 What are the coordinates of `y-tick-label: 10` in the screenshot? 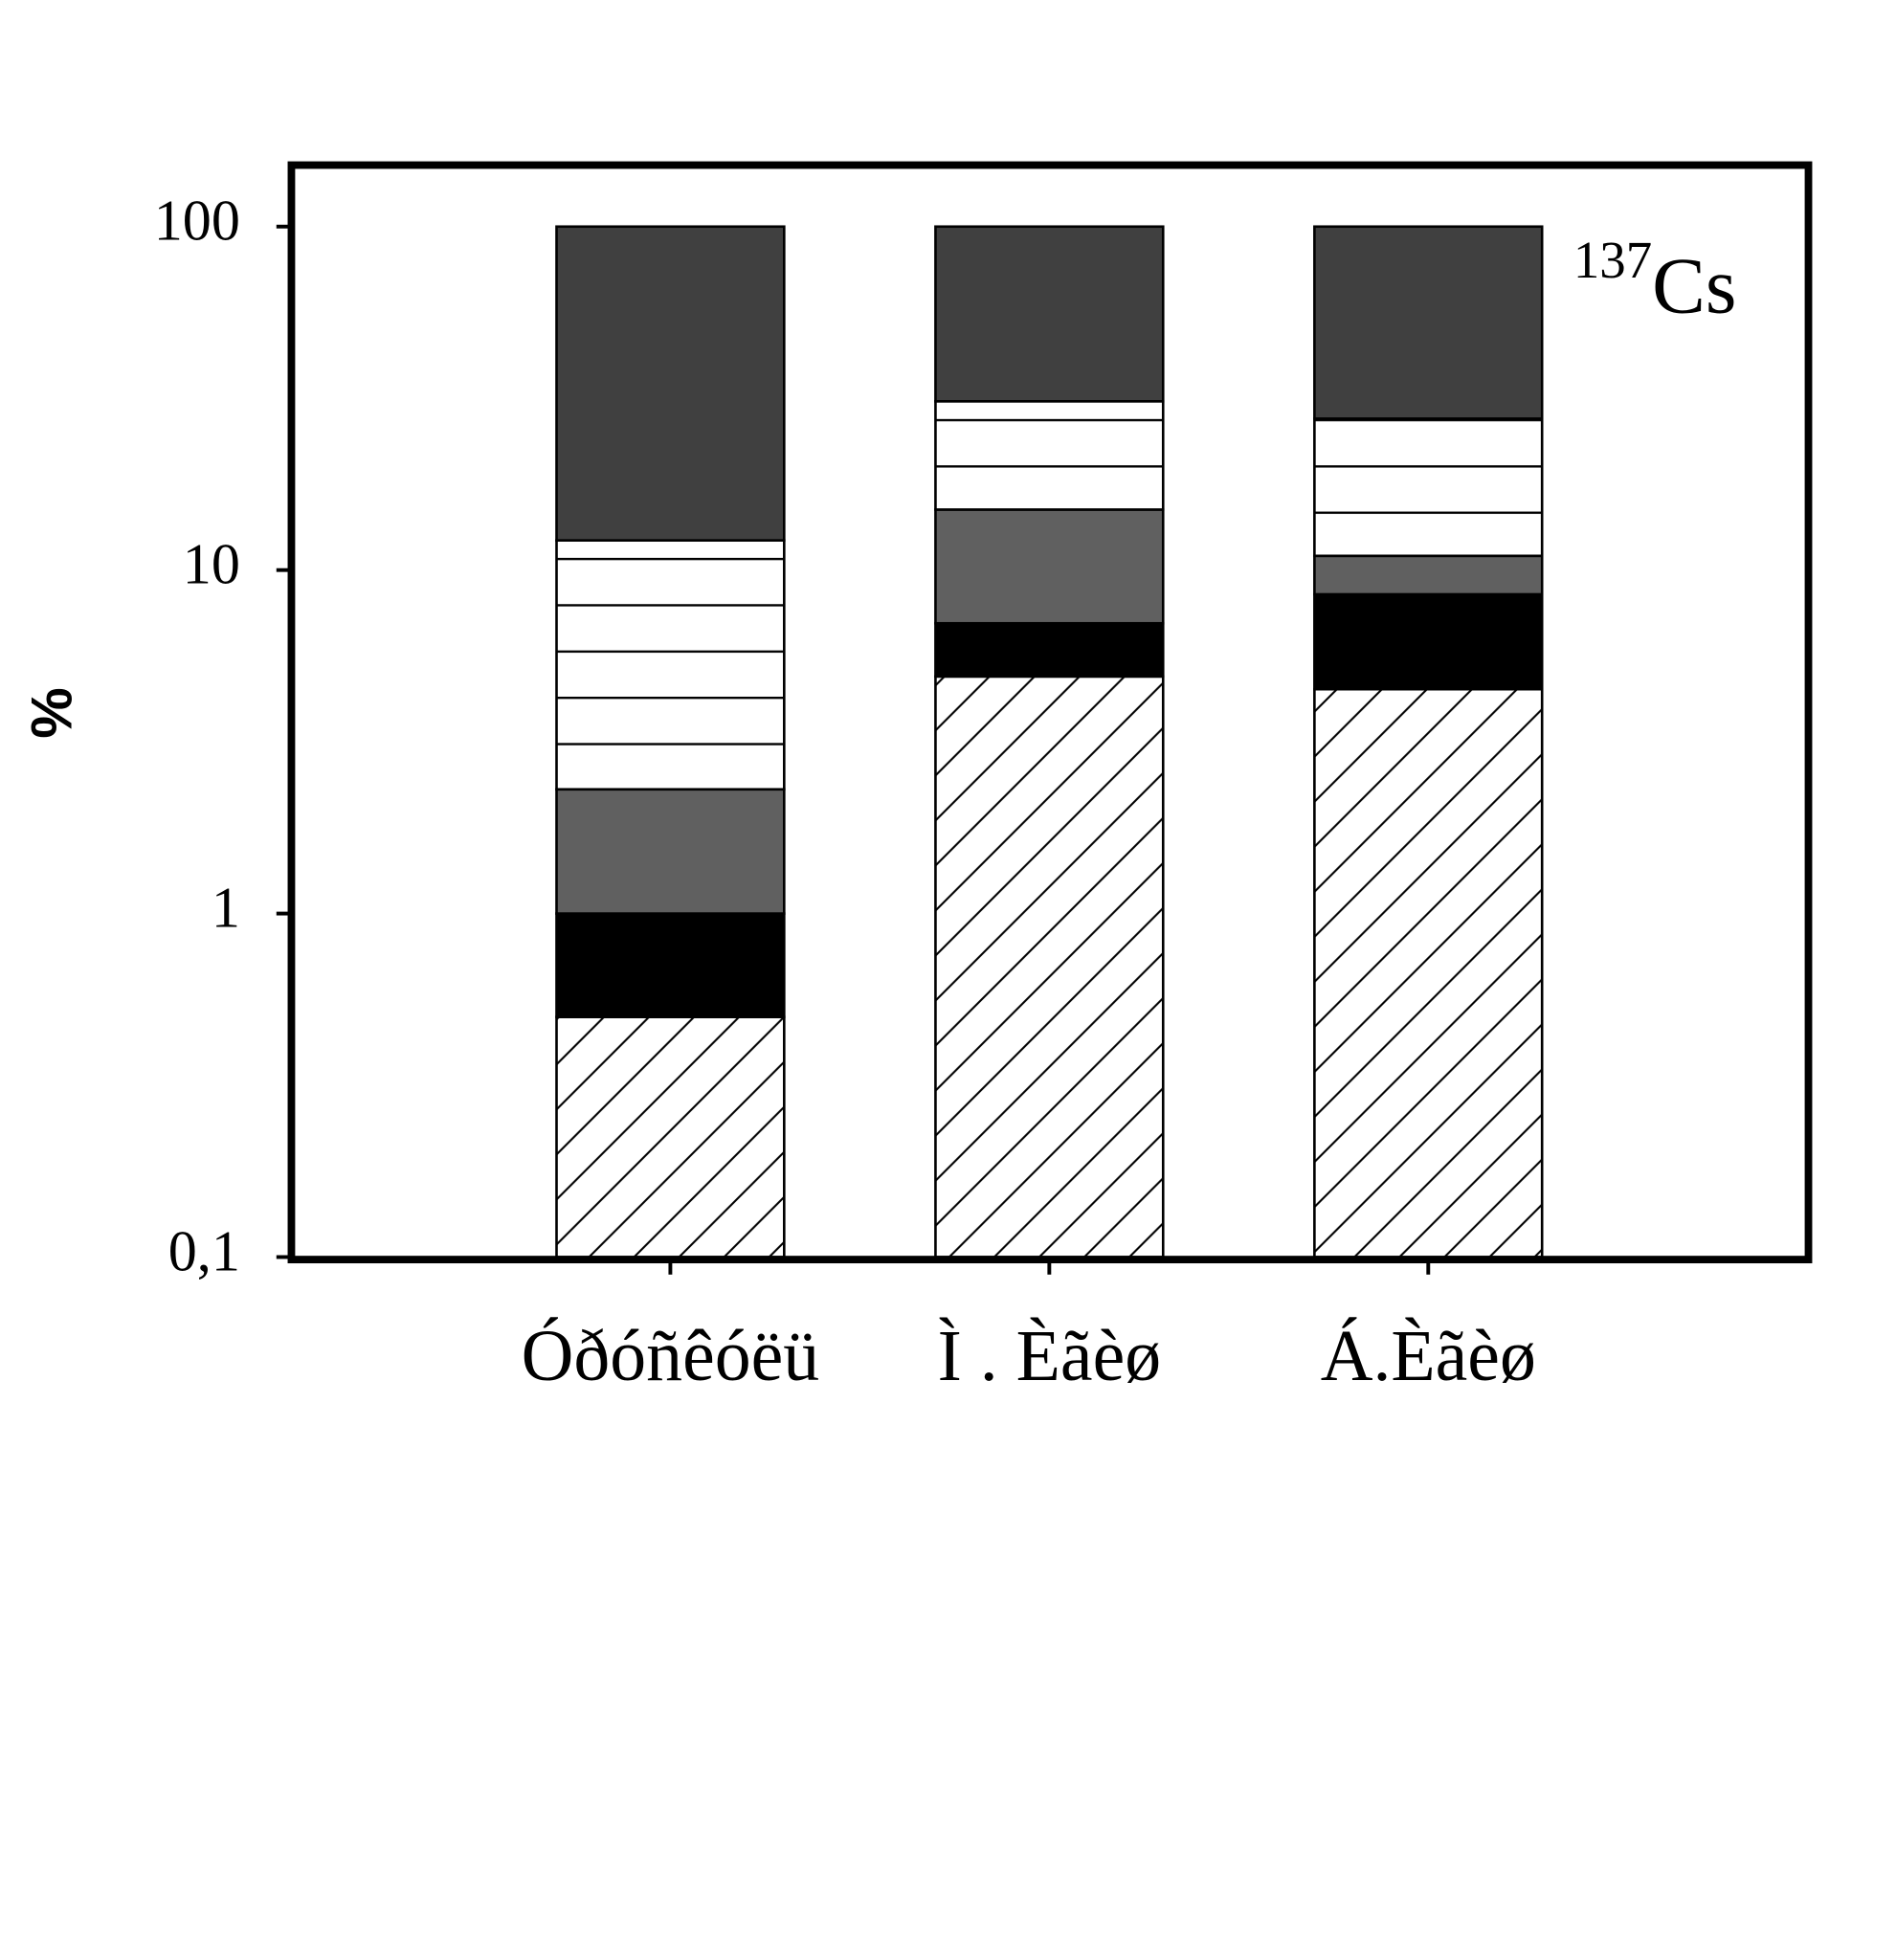 It's located at (212, 564).